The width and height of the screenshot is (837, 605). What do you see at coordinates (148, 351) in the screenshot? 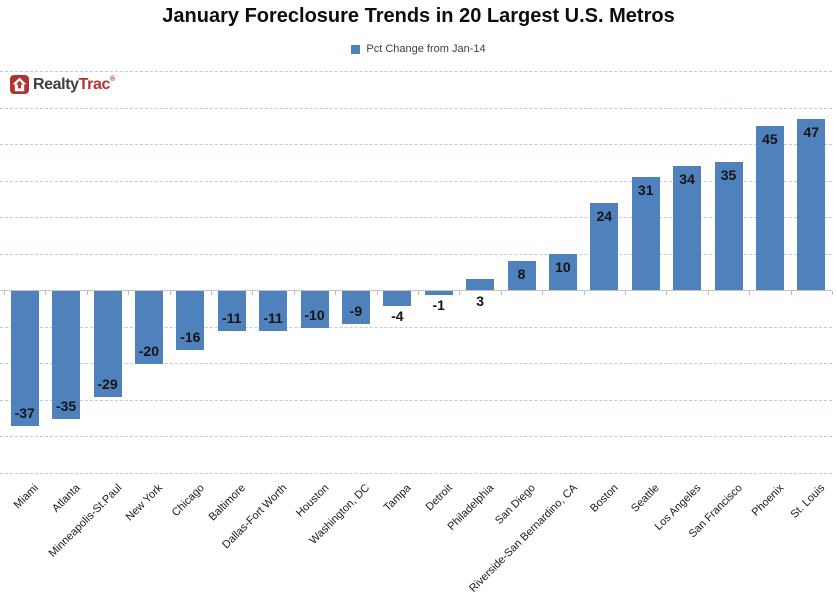
I see `value-label-New York: -20` at bounding box center [148, 351].